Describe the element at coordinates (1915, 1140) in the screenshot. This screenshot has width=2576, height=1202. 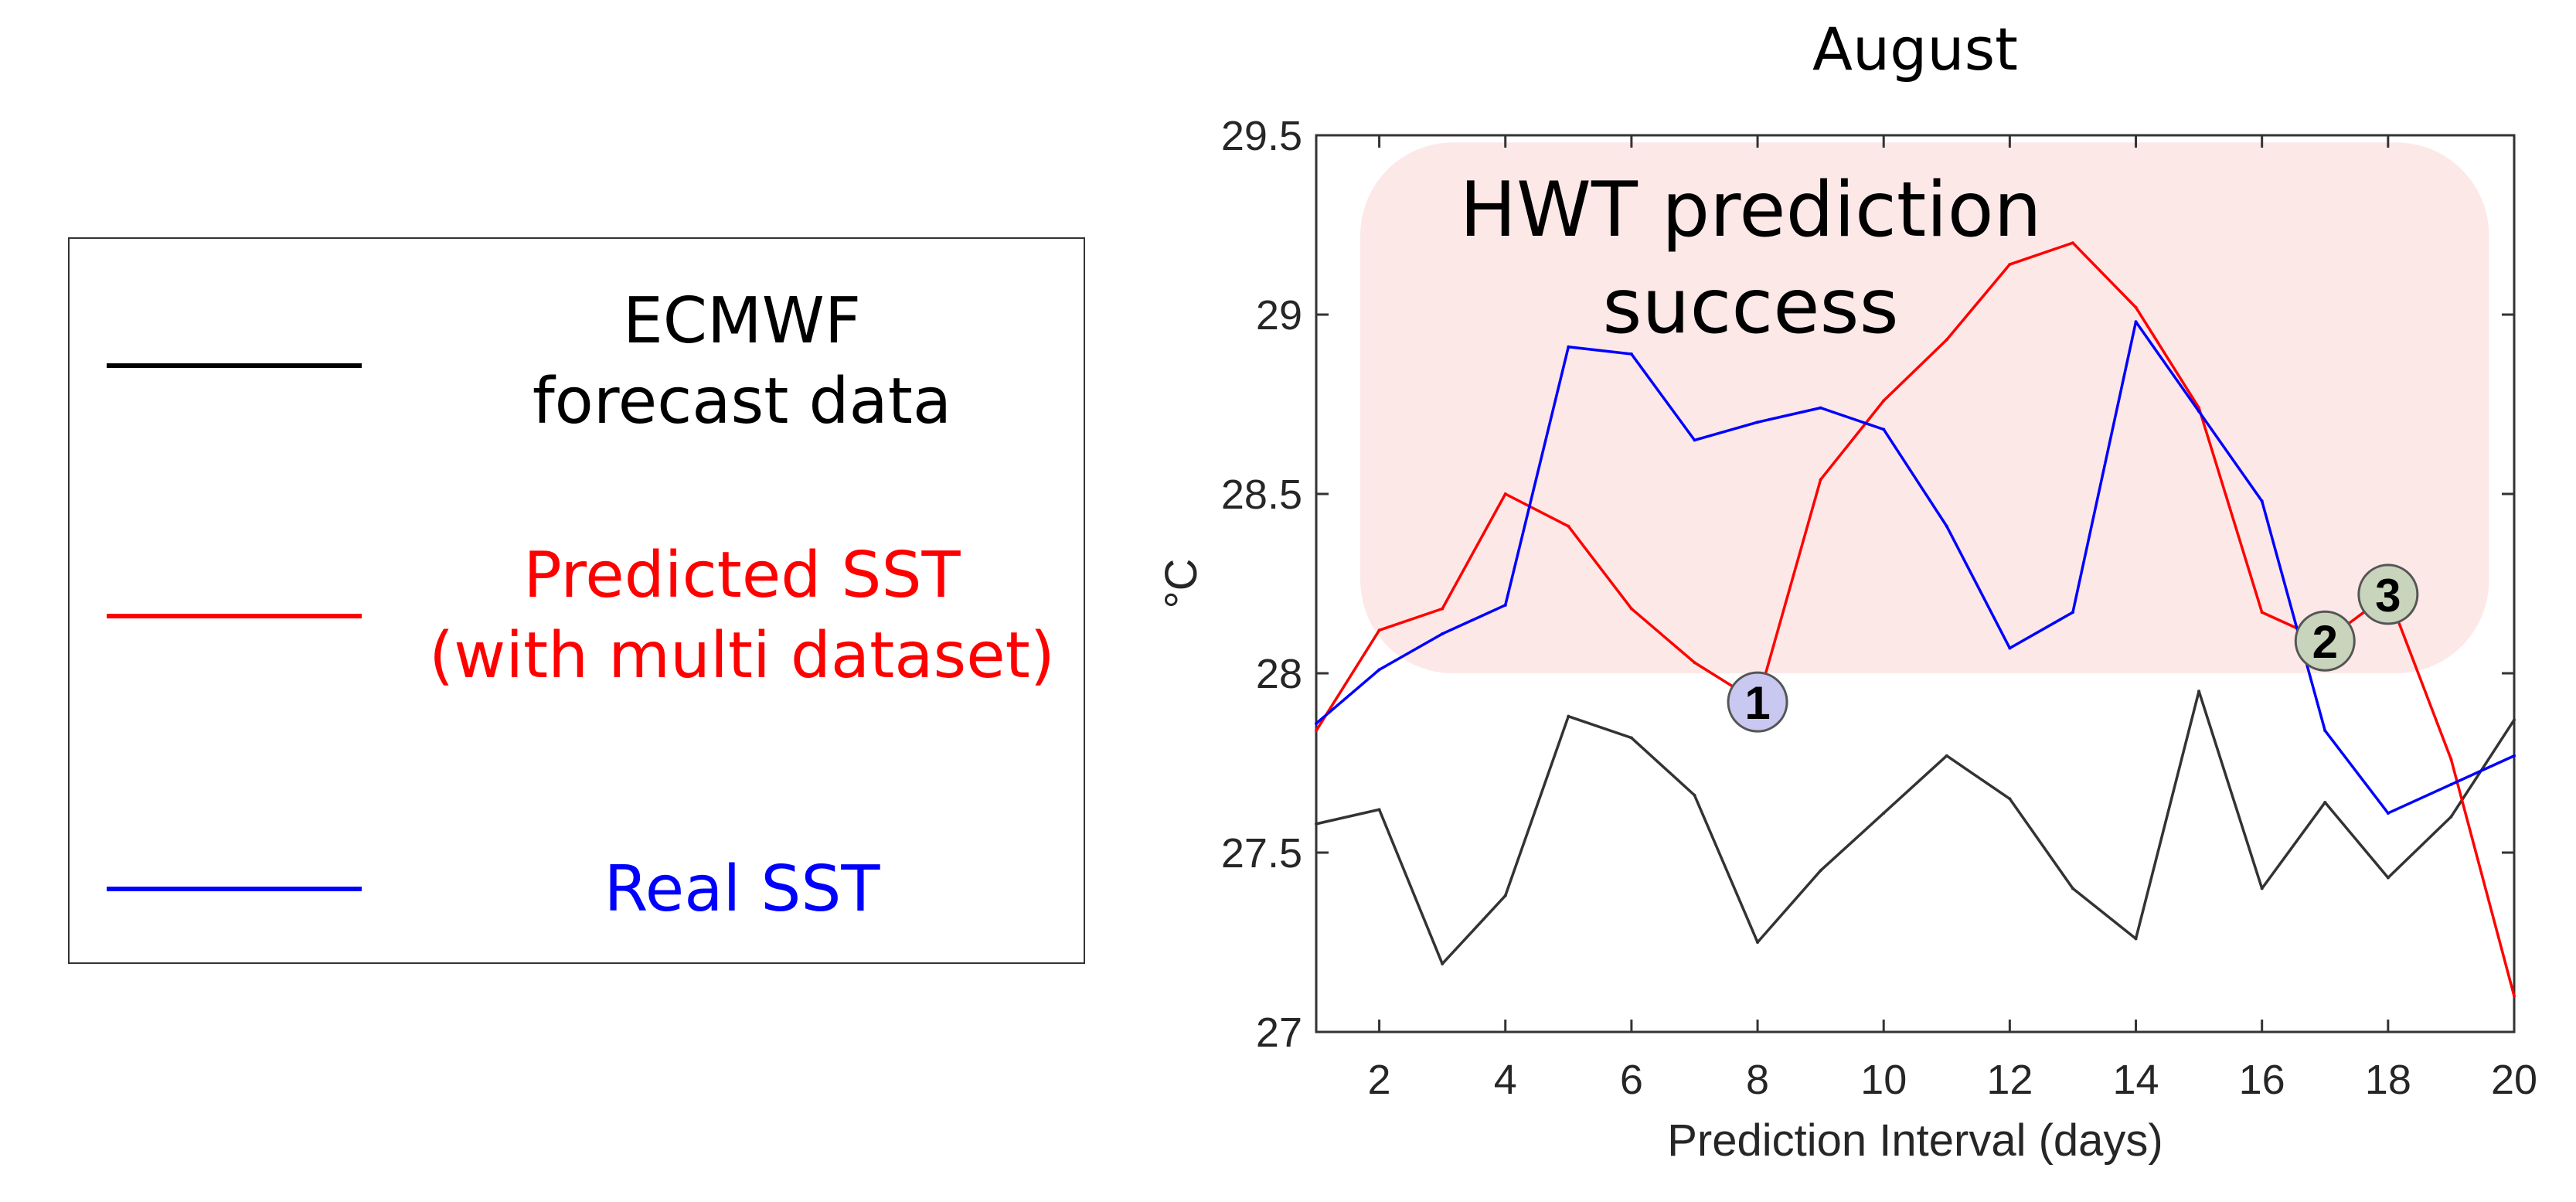
I see `x-axis-label: Prediction Interval (days)` at that location.